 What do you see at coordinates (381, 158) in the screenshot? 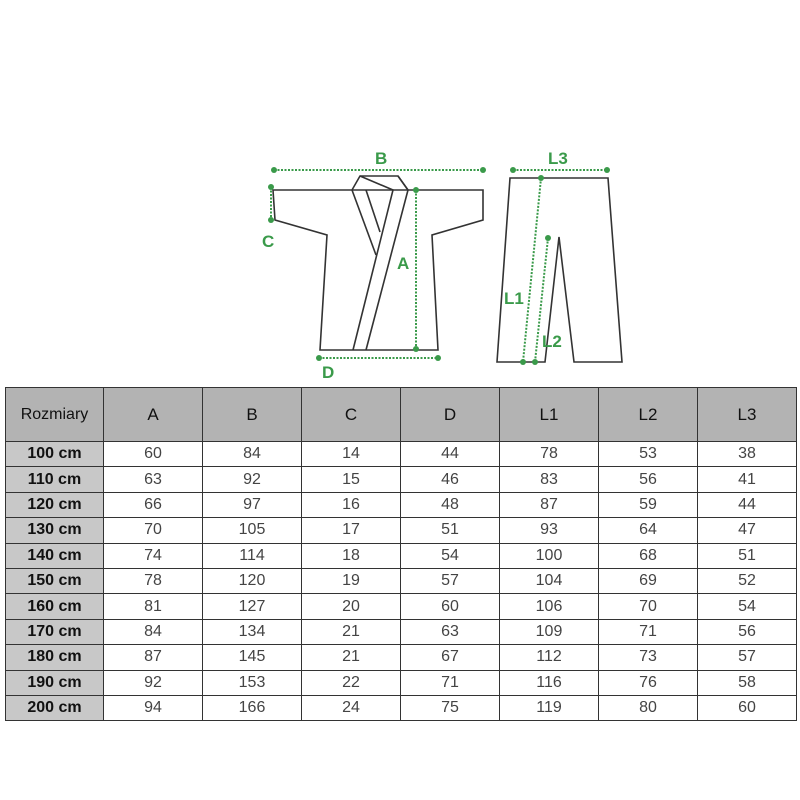
I see `label-b: B` at bounding box center [381, 158].